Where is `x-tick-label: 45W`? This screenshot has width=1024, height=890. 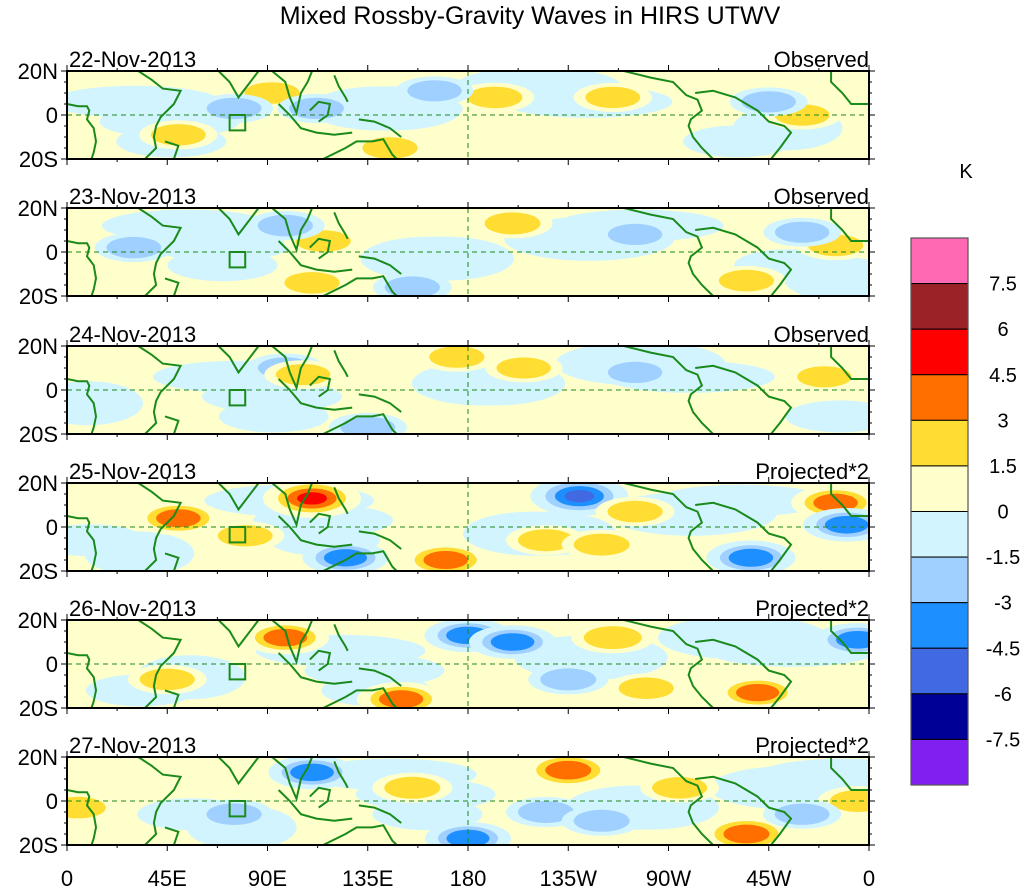
x-tick-label: 45W is located at coordinates (768, 878).